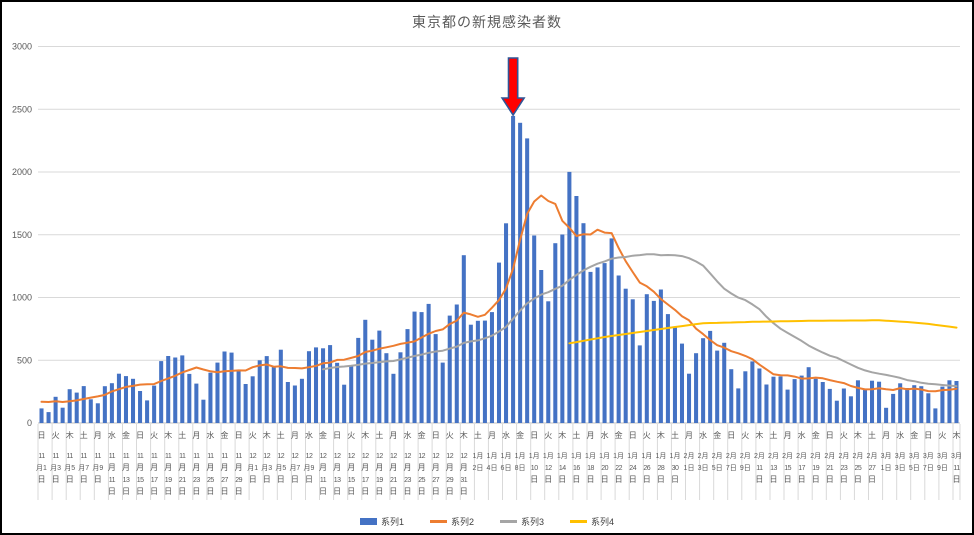 The image size is (974, 535). What do you see at coordinates (41, 457) in the screenshot?
I see `x-tick-label: 日 11 月1 日` at bounding box center [41, 457].